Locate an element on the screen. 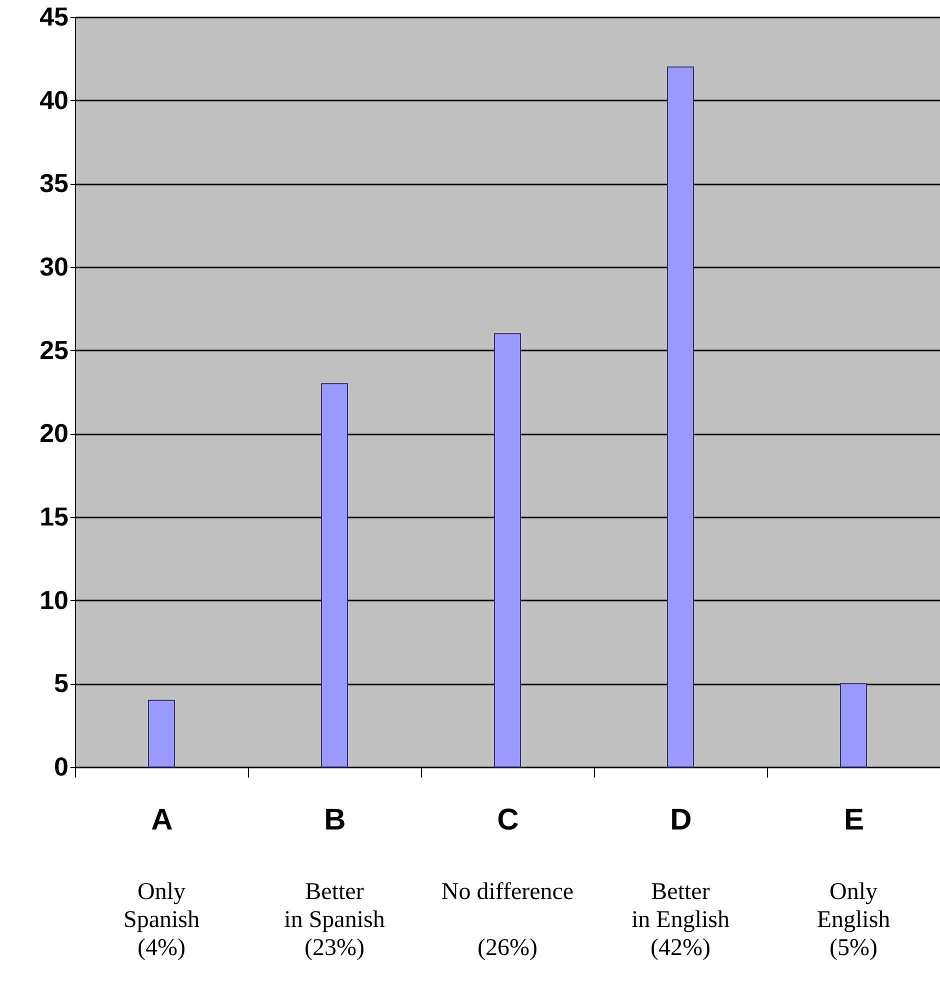 This screenshot has width=940, height=982. y-tick-label: 25 is located at coordinates (54, 349).